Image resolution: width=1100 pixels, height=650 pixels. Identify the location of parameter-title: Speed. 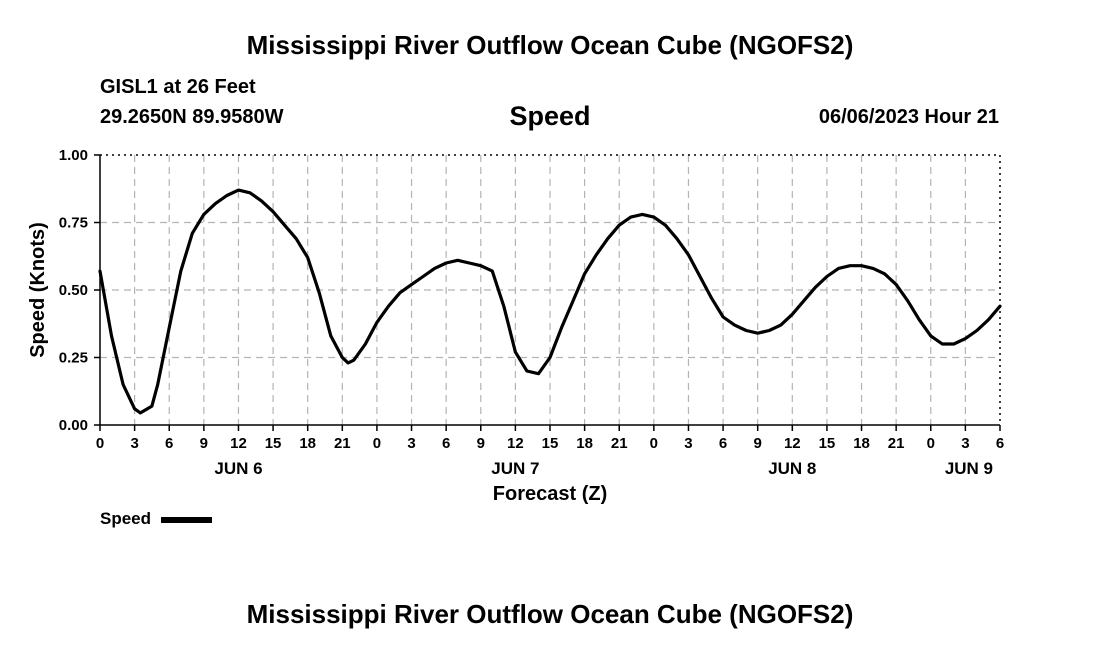
(550, 116).